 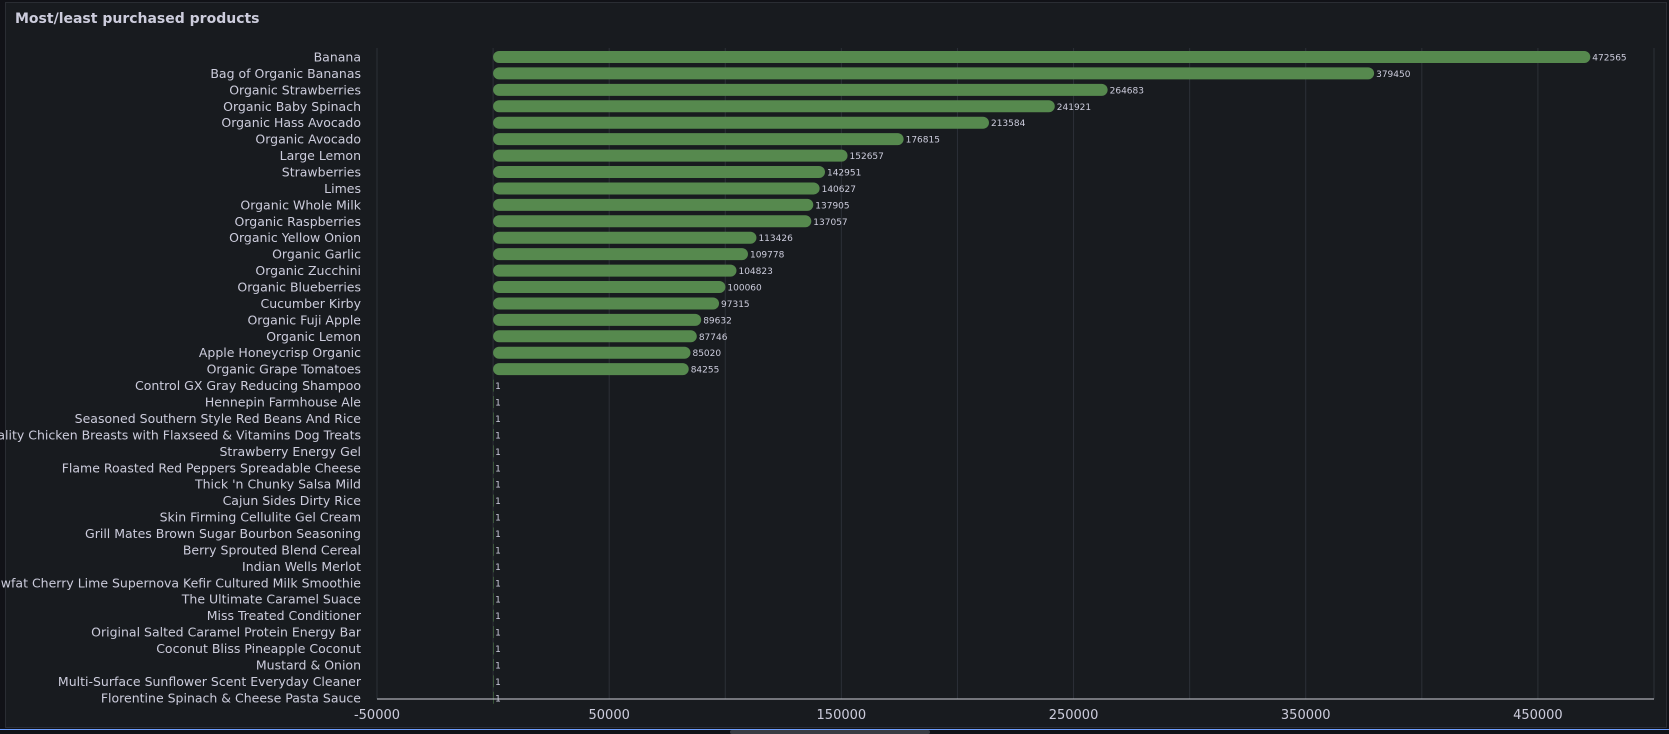 I want to click on category-label: The Ultimate Caramel Suace, so click(x=271, y=599).